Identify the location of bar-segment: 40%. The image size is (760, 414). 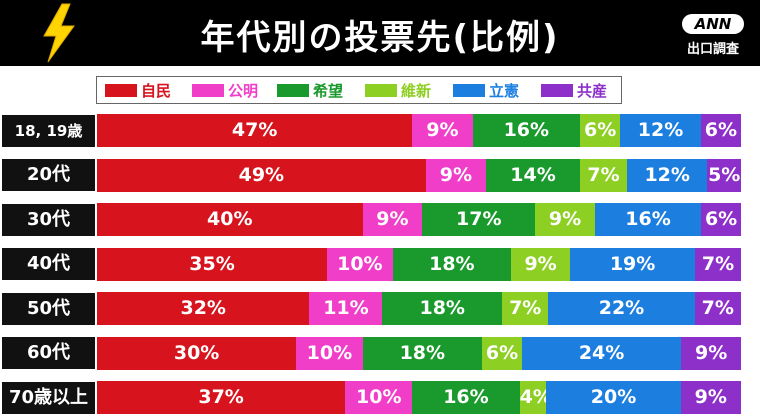
(230, 219).